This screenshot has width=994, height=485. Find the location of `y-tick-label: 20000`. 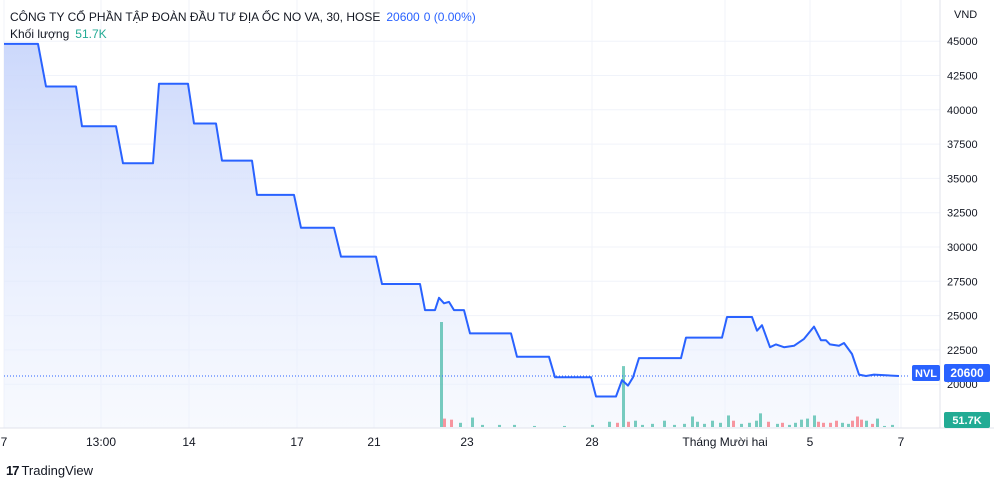

y-tick-label: 20000 is located at coordinates (962, 385).